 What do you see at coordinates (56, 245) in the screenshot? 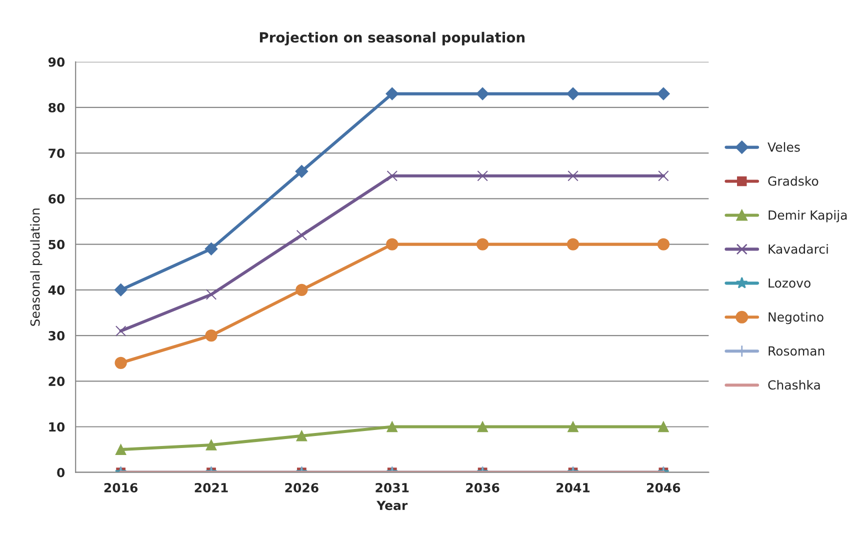
I see `y-tick-label: 50` at bounding box center [56, 245].